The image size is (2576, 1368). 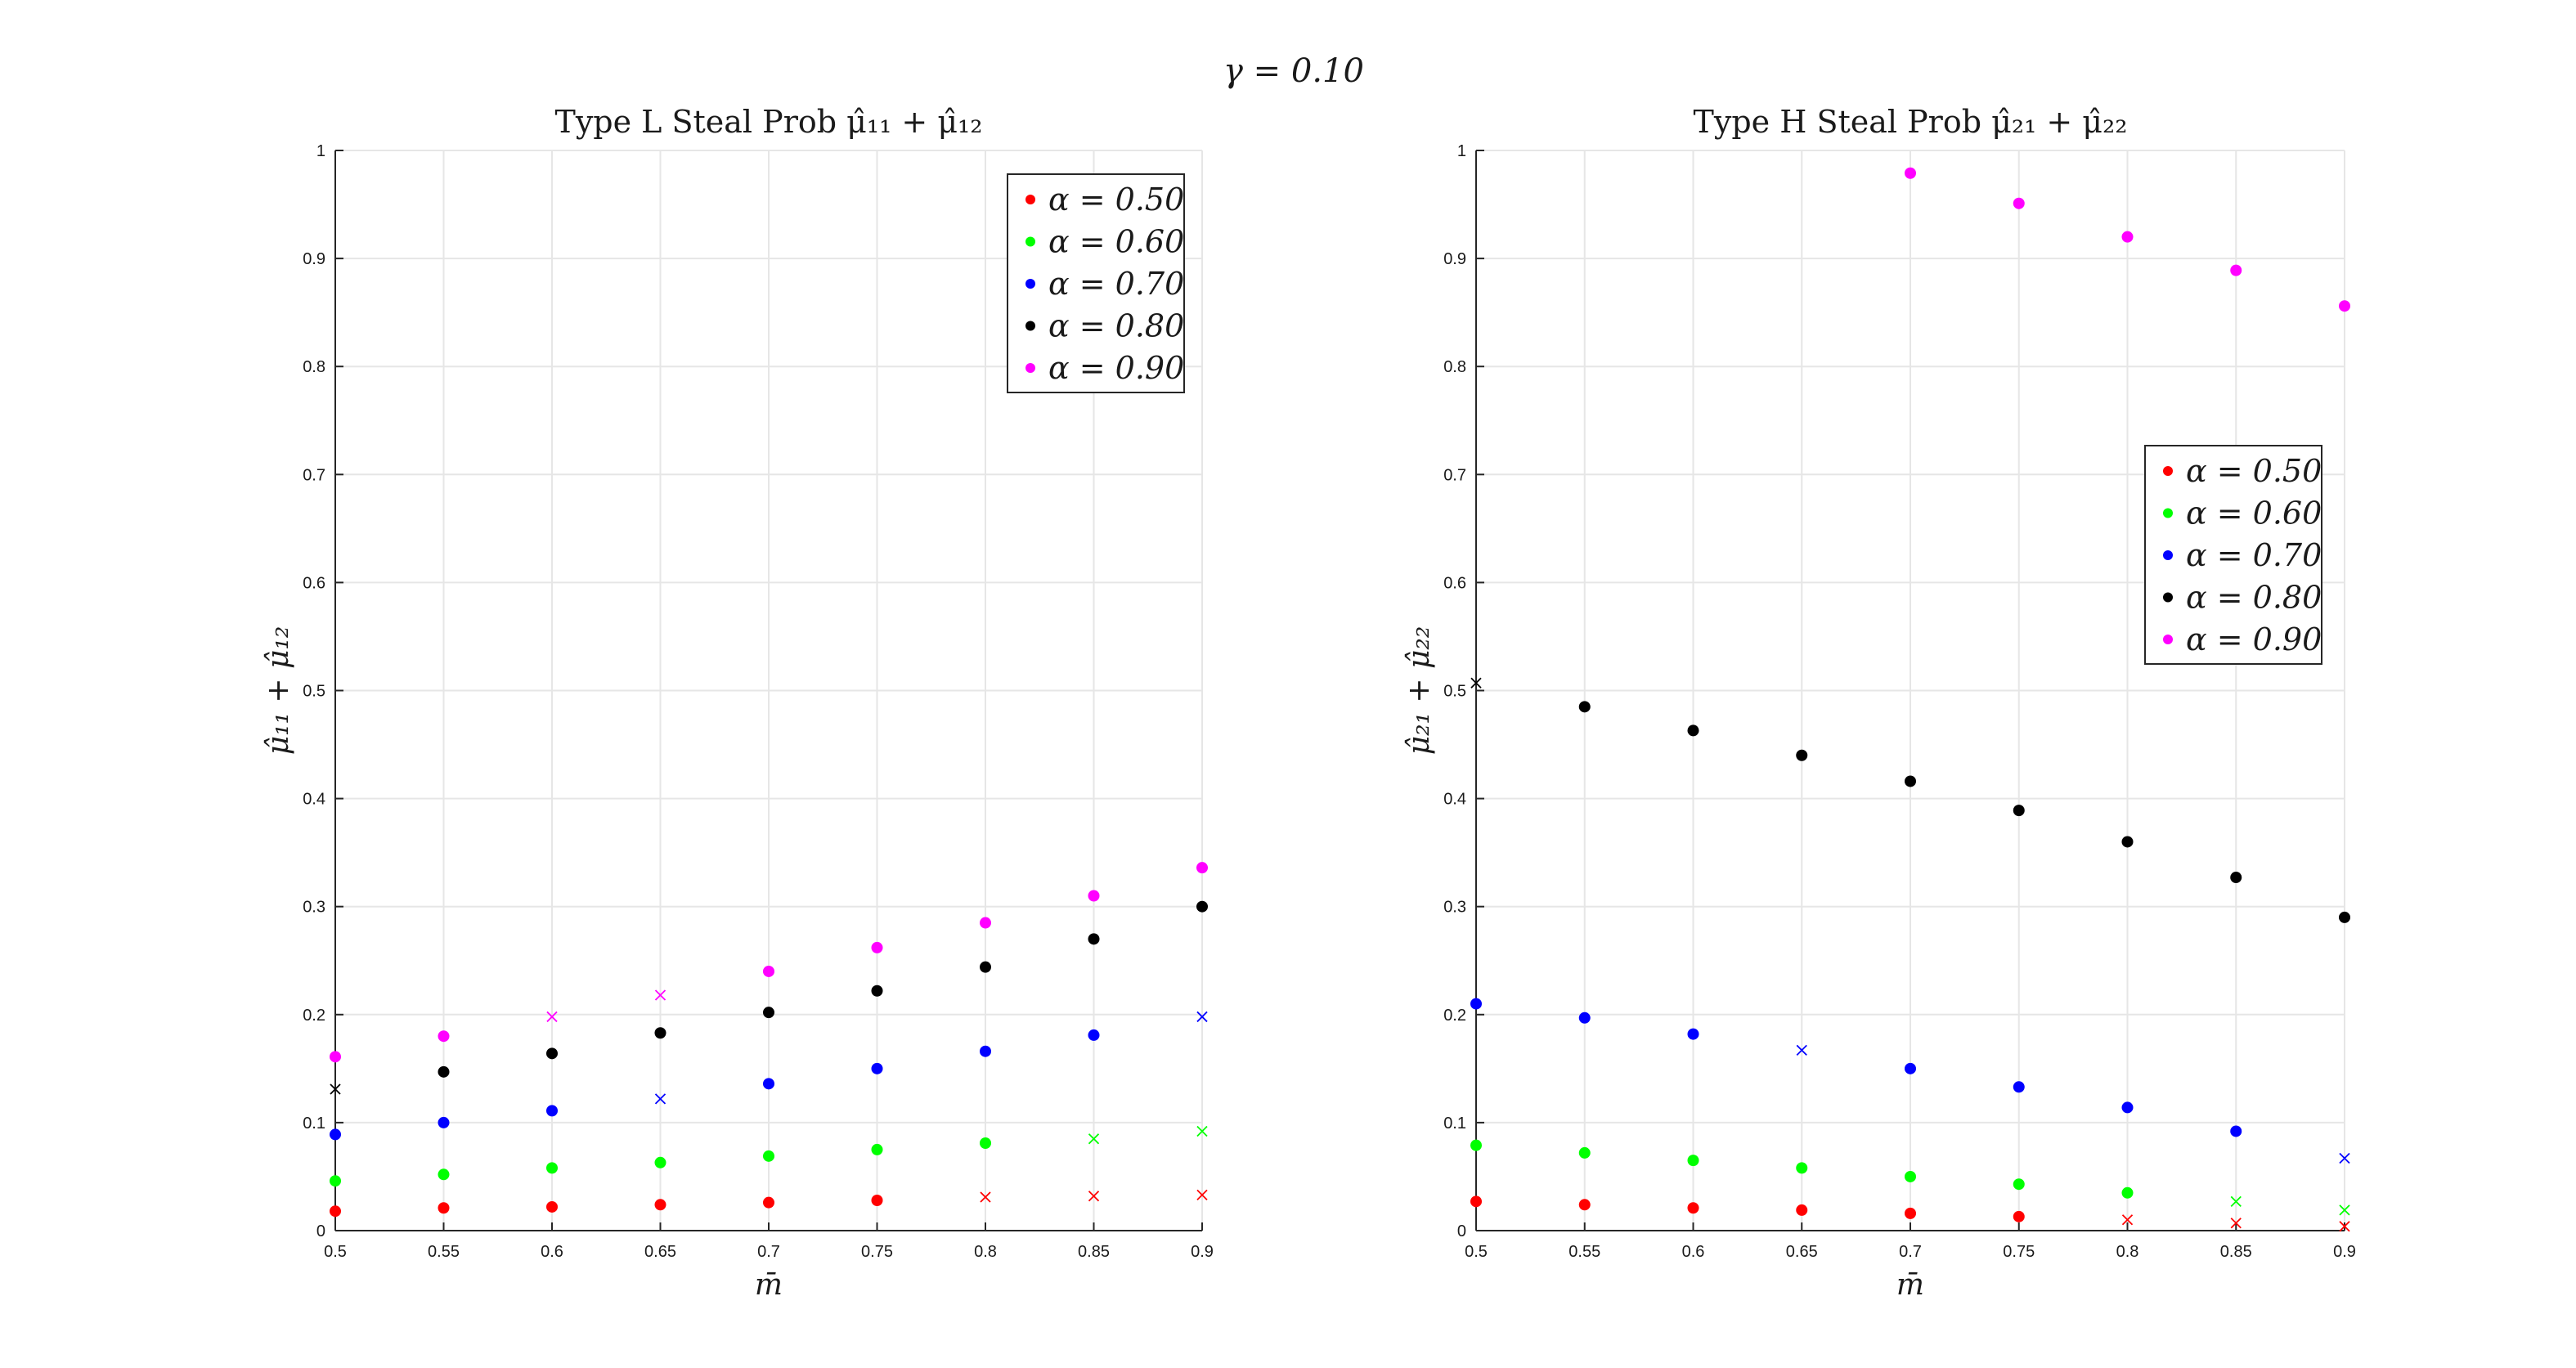 I want to click on y-tick-label: 0.5, so click(x=1454, y=692).